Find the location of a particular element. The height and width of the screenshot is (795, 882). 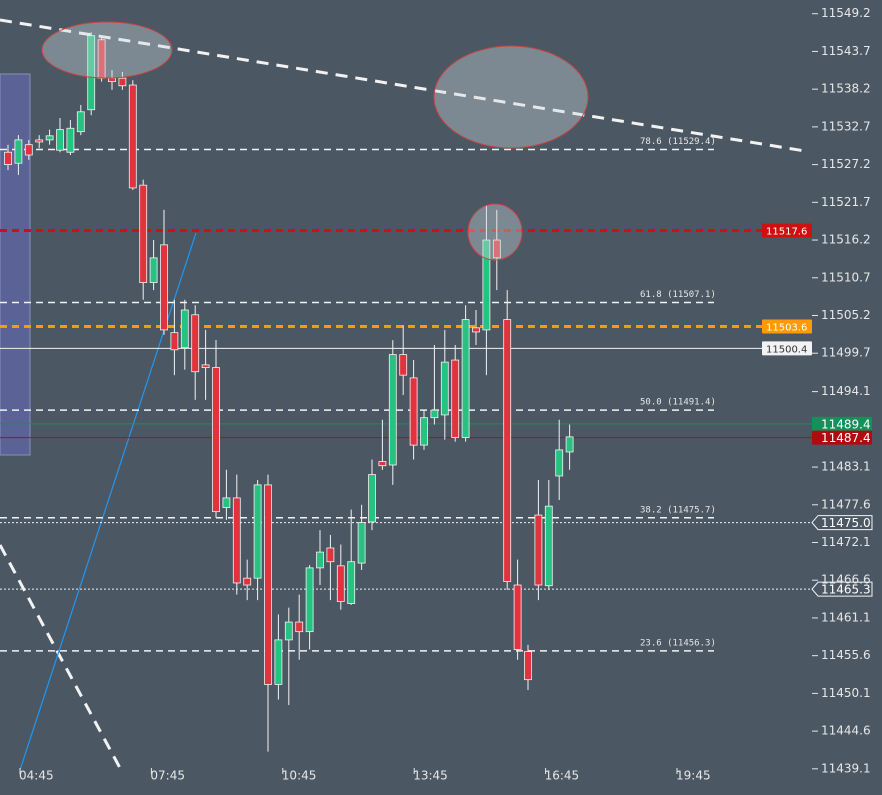

price-tag-label: 11500.4 is located at coordinates (786, 349).